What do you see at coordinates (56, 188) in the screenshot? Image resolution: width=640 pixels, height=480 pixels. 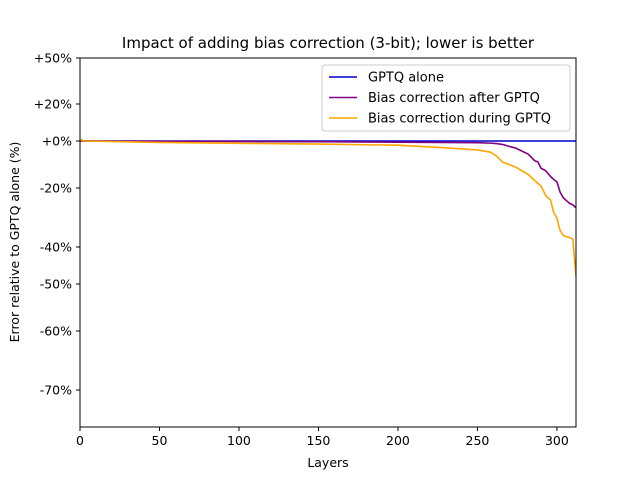 I see `y-tick-label: -20%` at bounding box center [56, 188].